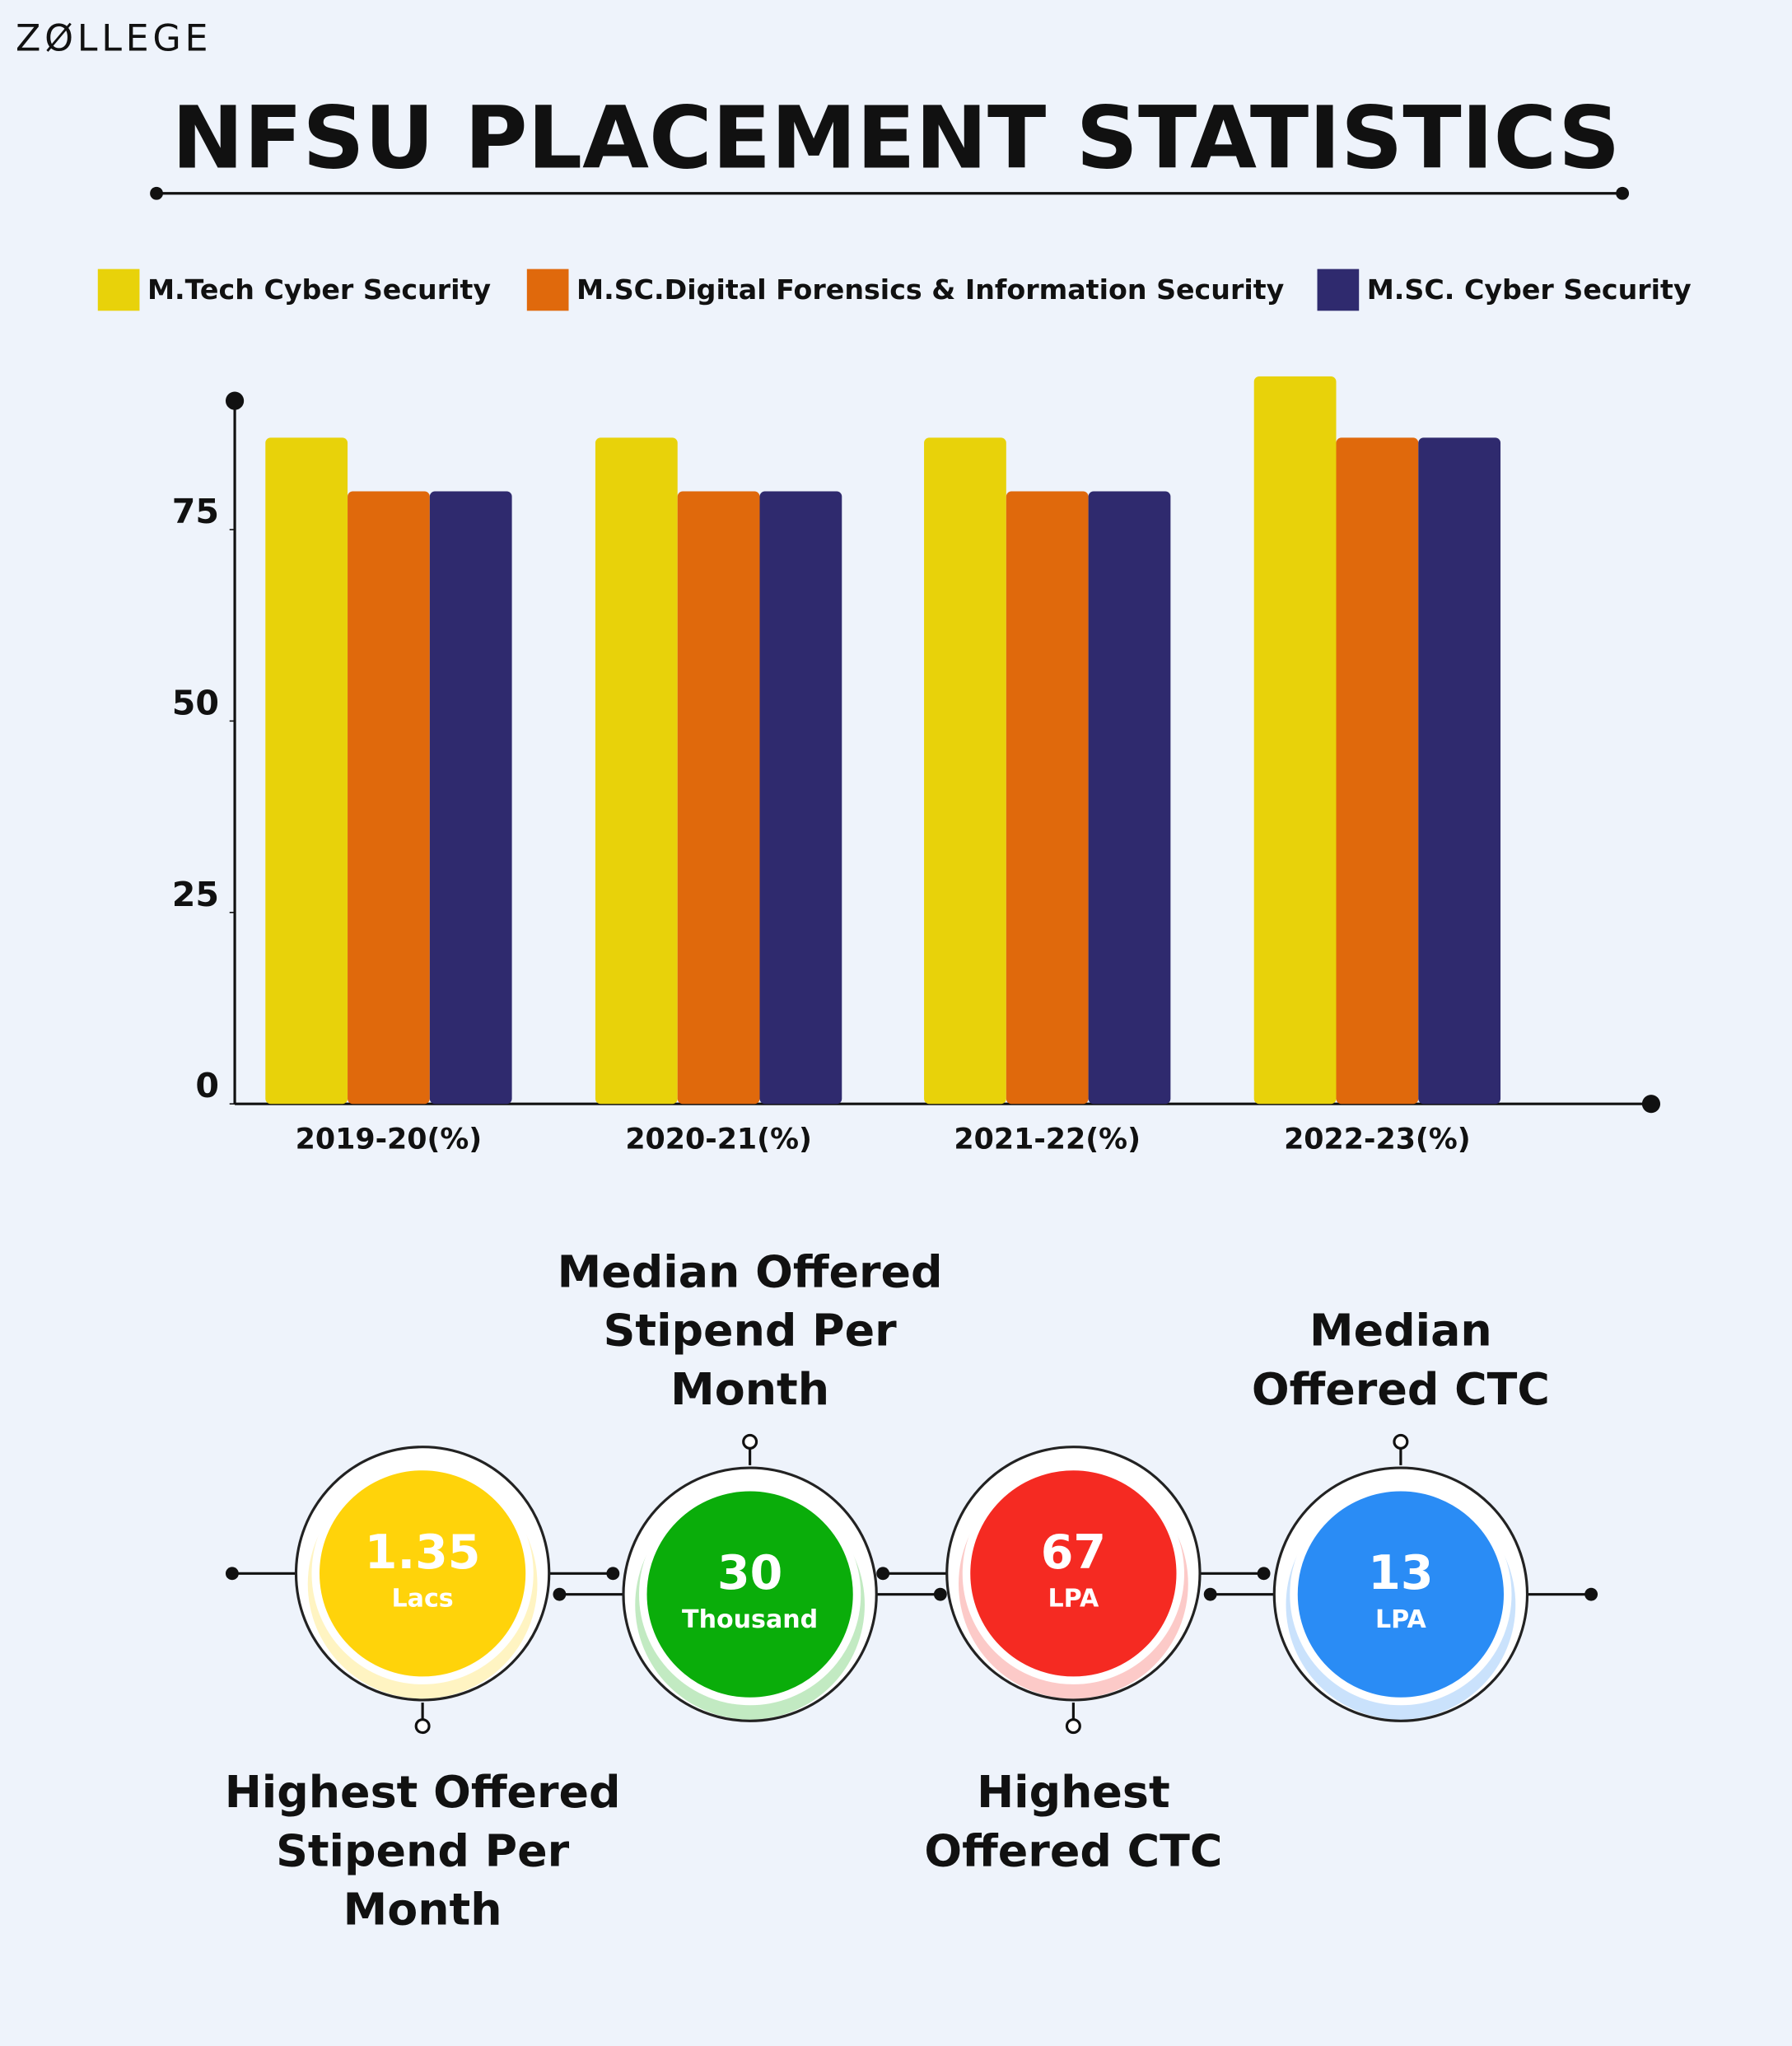 The image size is (1792, 2046). I want to click on stat-label: Median Offered, so click(750, 1271).